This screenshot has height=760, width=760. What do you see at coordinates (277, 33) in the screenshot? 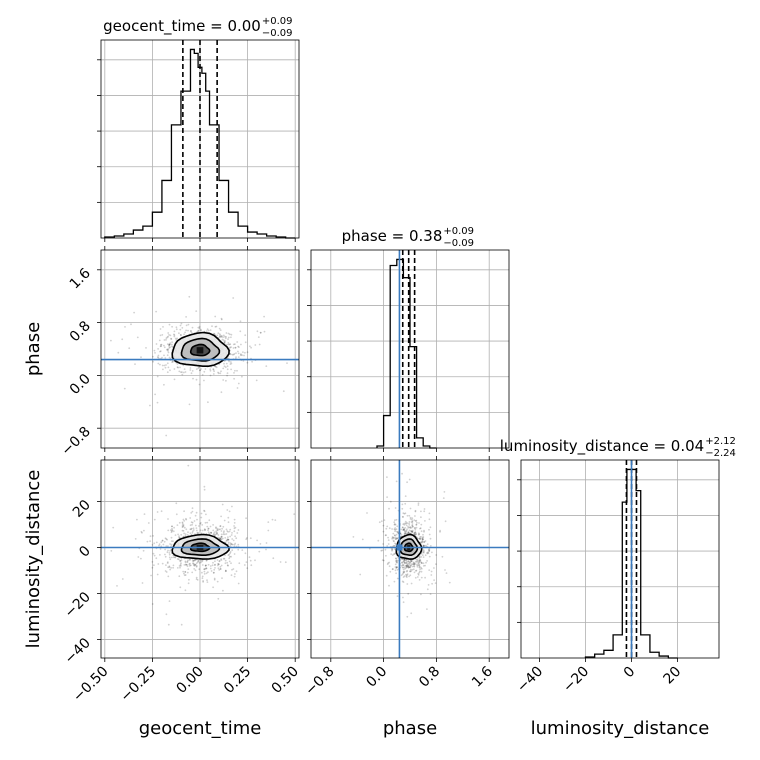
I see `title-minus: −0.09` at bounding box center [277, 33].